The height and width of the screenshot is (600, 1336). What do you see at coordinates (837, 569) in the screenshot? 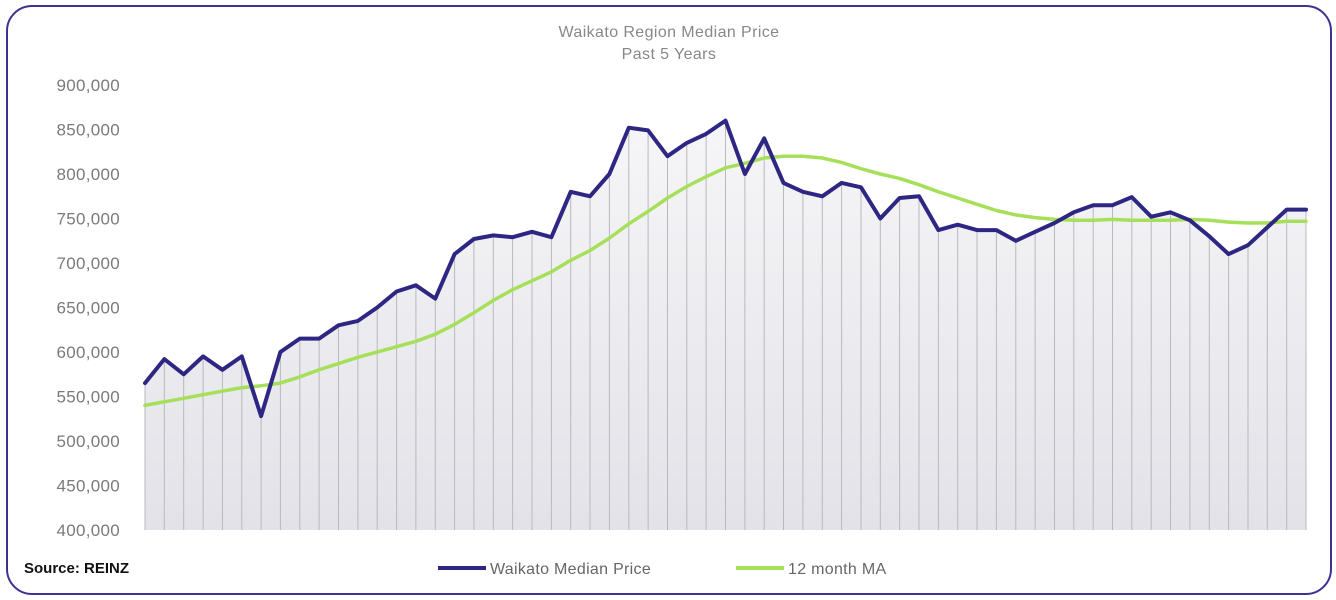
I see `legend-label: 12 month MA` at bounding box center [837, 569].